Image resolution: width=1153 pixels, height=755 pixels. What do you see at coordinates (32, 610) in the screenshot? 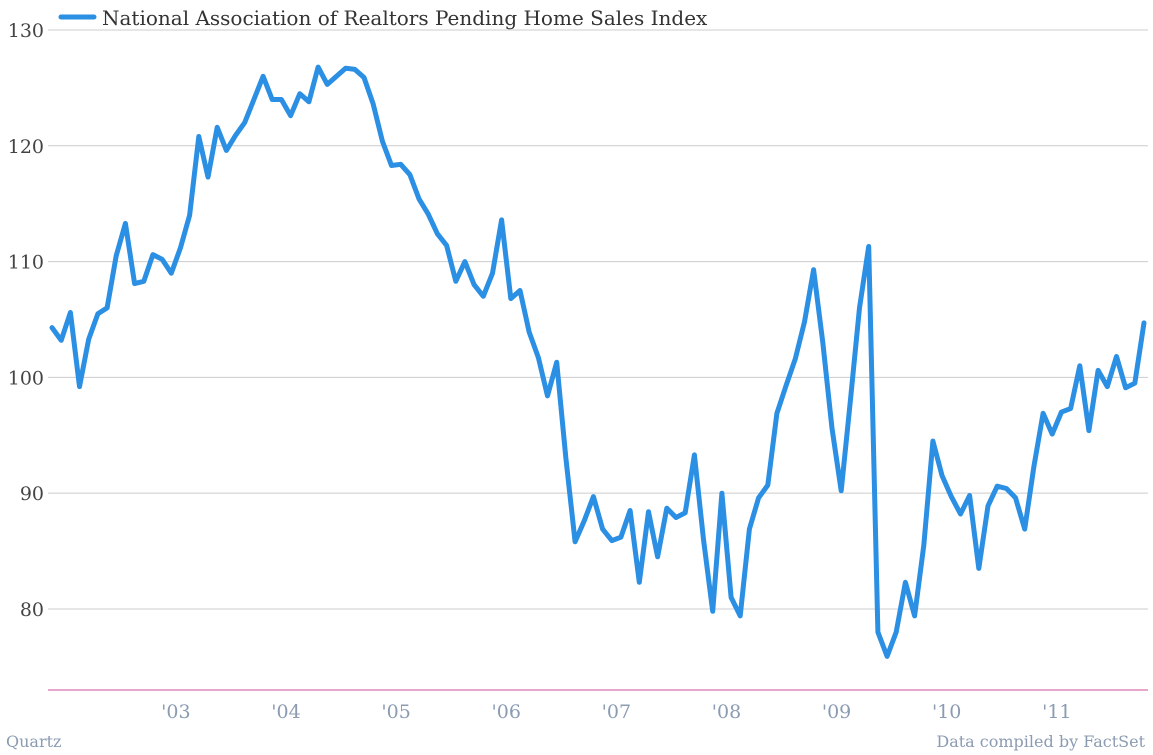
I see `y-tick-label-80: 80` at bounding box center [32, 610].